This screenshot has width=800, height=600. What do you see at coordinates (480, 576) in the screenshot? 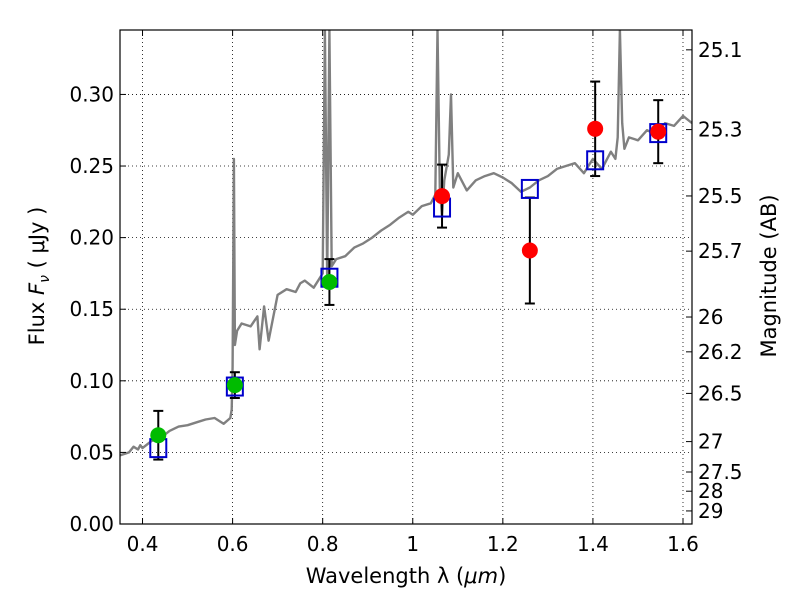
I see `x-axis-label-unit: μm` at bounding box center [480, 576].